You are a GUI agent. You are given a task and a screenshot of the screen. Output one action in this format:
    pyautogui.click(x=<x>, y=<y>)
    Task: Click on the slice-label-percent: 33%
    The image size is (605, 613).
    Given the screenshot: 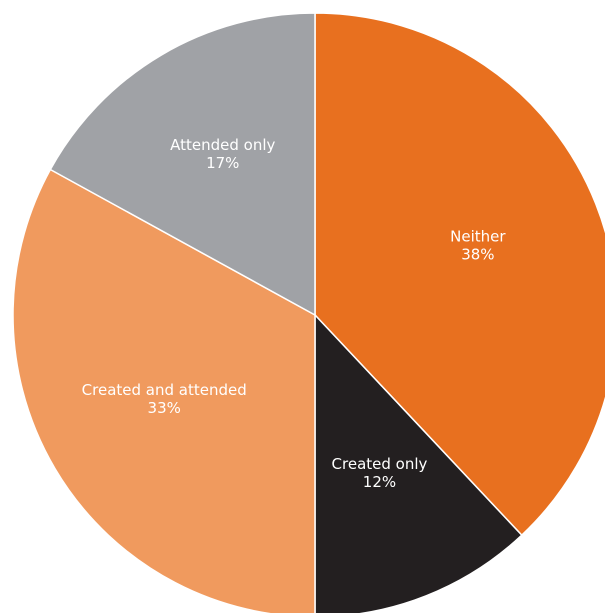 What is the action you would take?
    pyautogui.click(x=164, y=408)
    